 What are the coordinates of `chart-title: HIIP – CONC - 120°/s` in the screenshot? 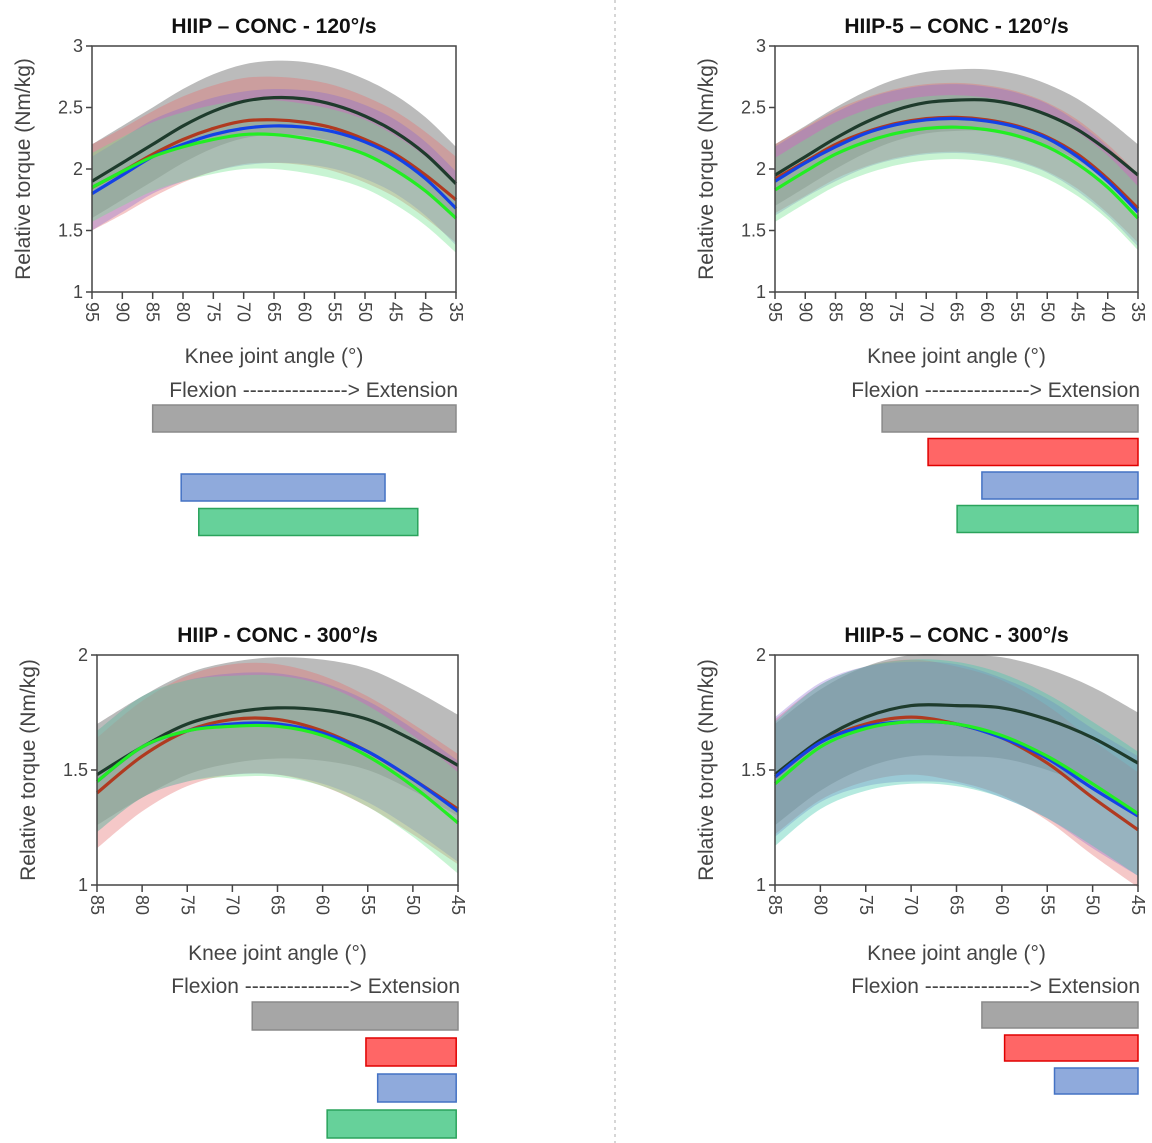 It's located at (273, 26).